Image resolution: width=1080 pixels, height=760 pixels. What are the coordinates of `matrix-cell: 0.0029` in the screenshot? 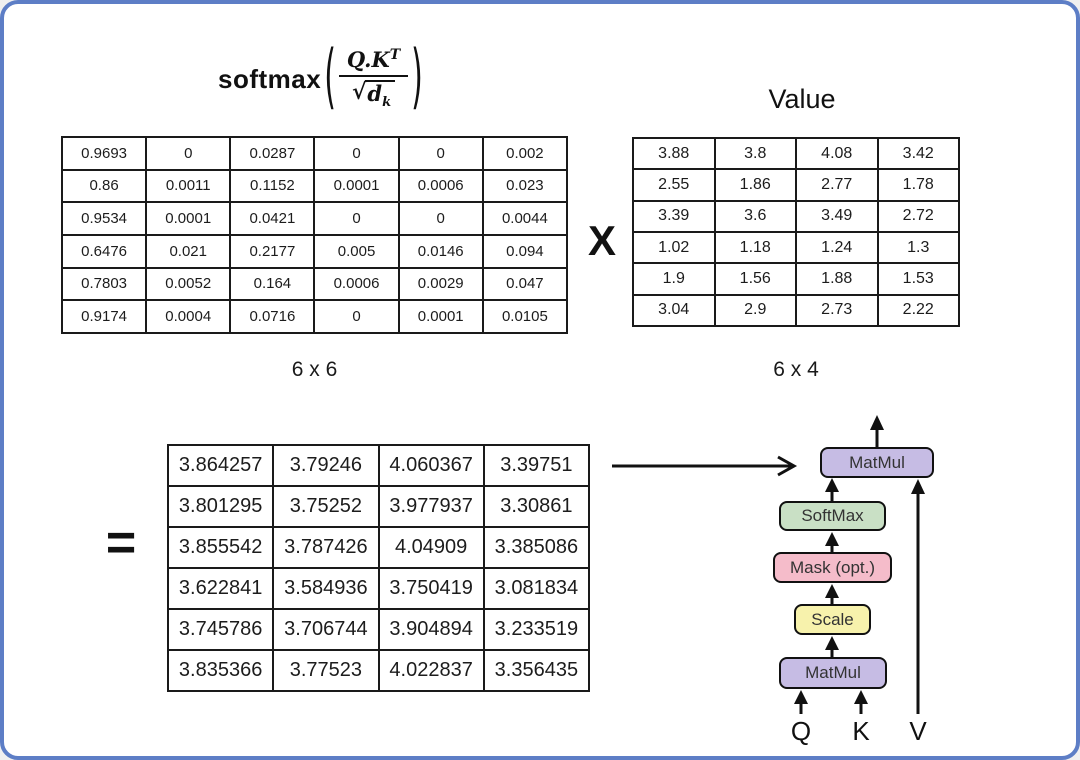 It's located at (440, 284).